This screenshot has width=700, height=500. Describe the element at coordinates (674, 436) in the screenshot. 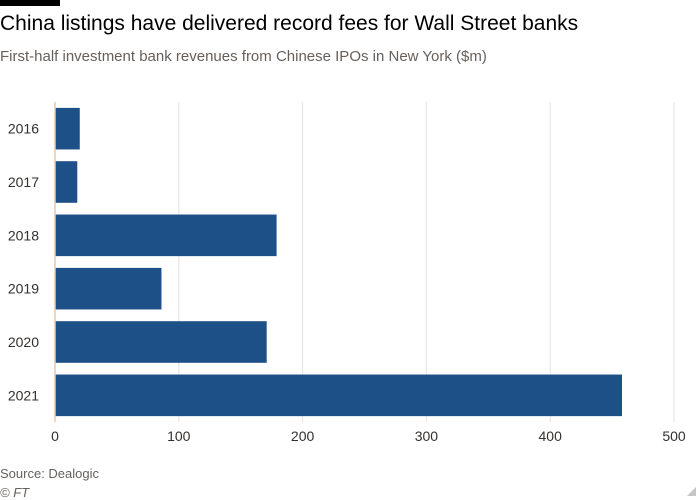

I see `x-tick-label-500: 500` at that location.